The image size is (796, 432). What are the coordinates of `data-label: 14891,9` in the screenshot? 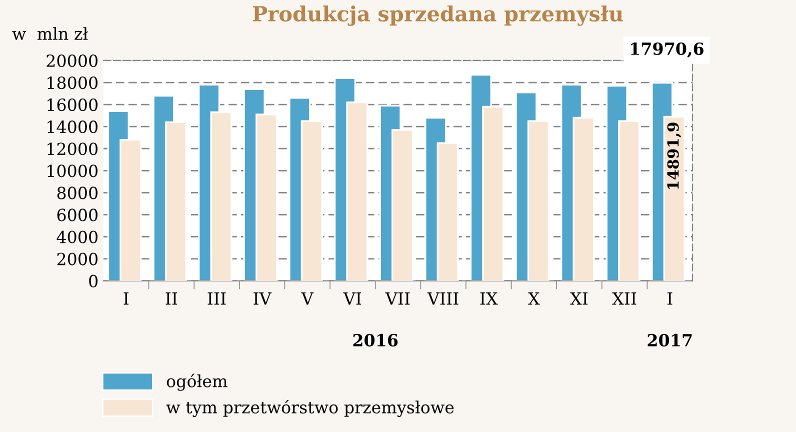 It's located at (674, 155).